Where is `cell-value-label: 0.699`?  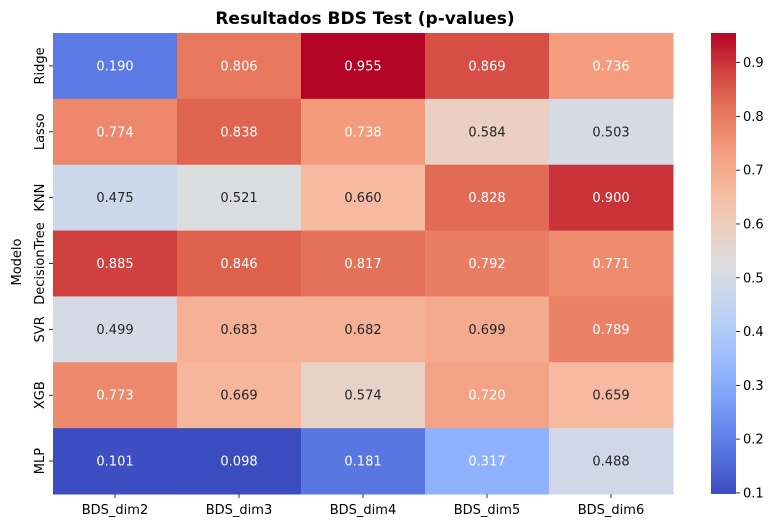
cell-value-label: 0.699 is located at coordinates (486, 330).